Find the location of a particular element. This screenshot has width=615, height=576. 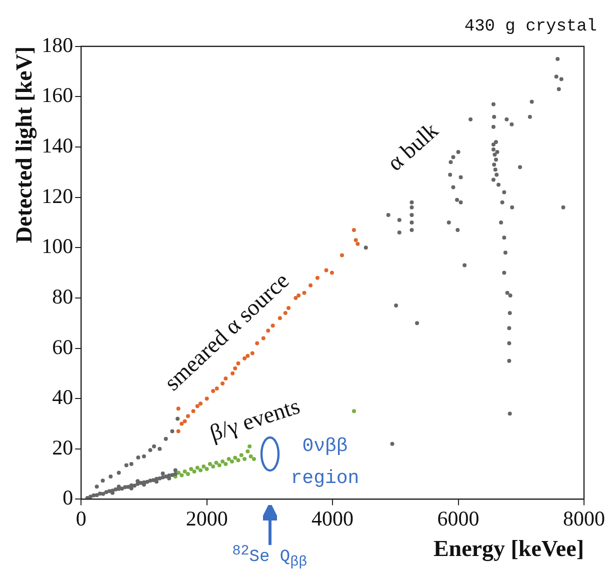

y-tick-label: 140 is located at coordinates (58, 146).